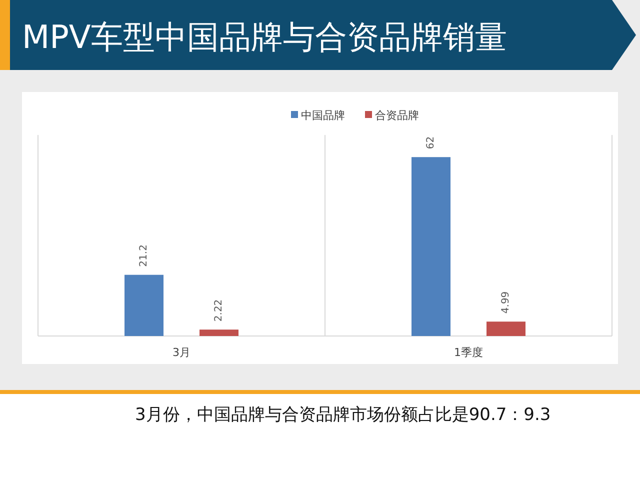 This screenshot has height=480, width=640. I want to click on legend-label: 中国品牌, so click(323, 115).